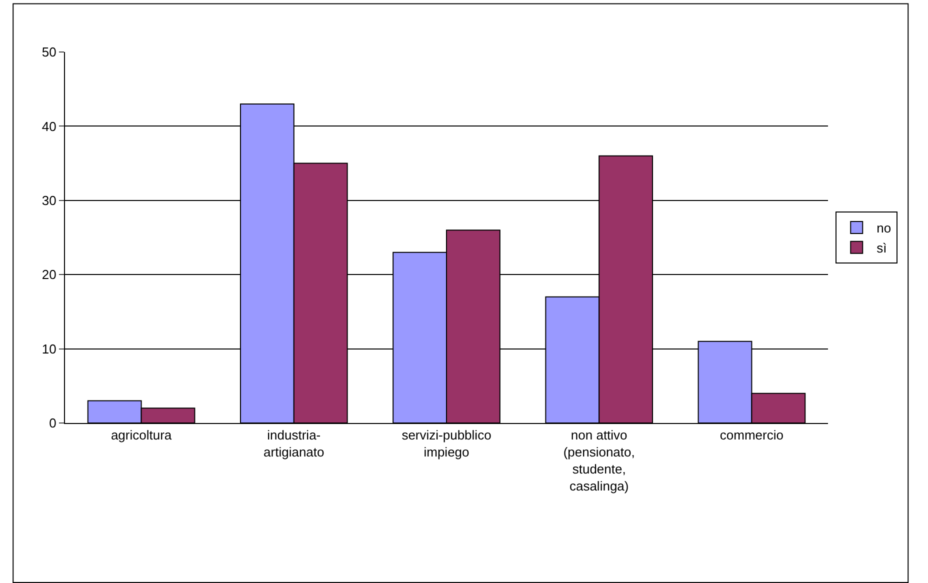 The width and height of the screenshot is (928, 583). What do you see at coordinates (447, 444) in the screenshot?
I see `x-tick-label: servizi-pubblico impiego` at bounding box center [447, 444].